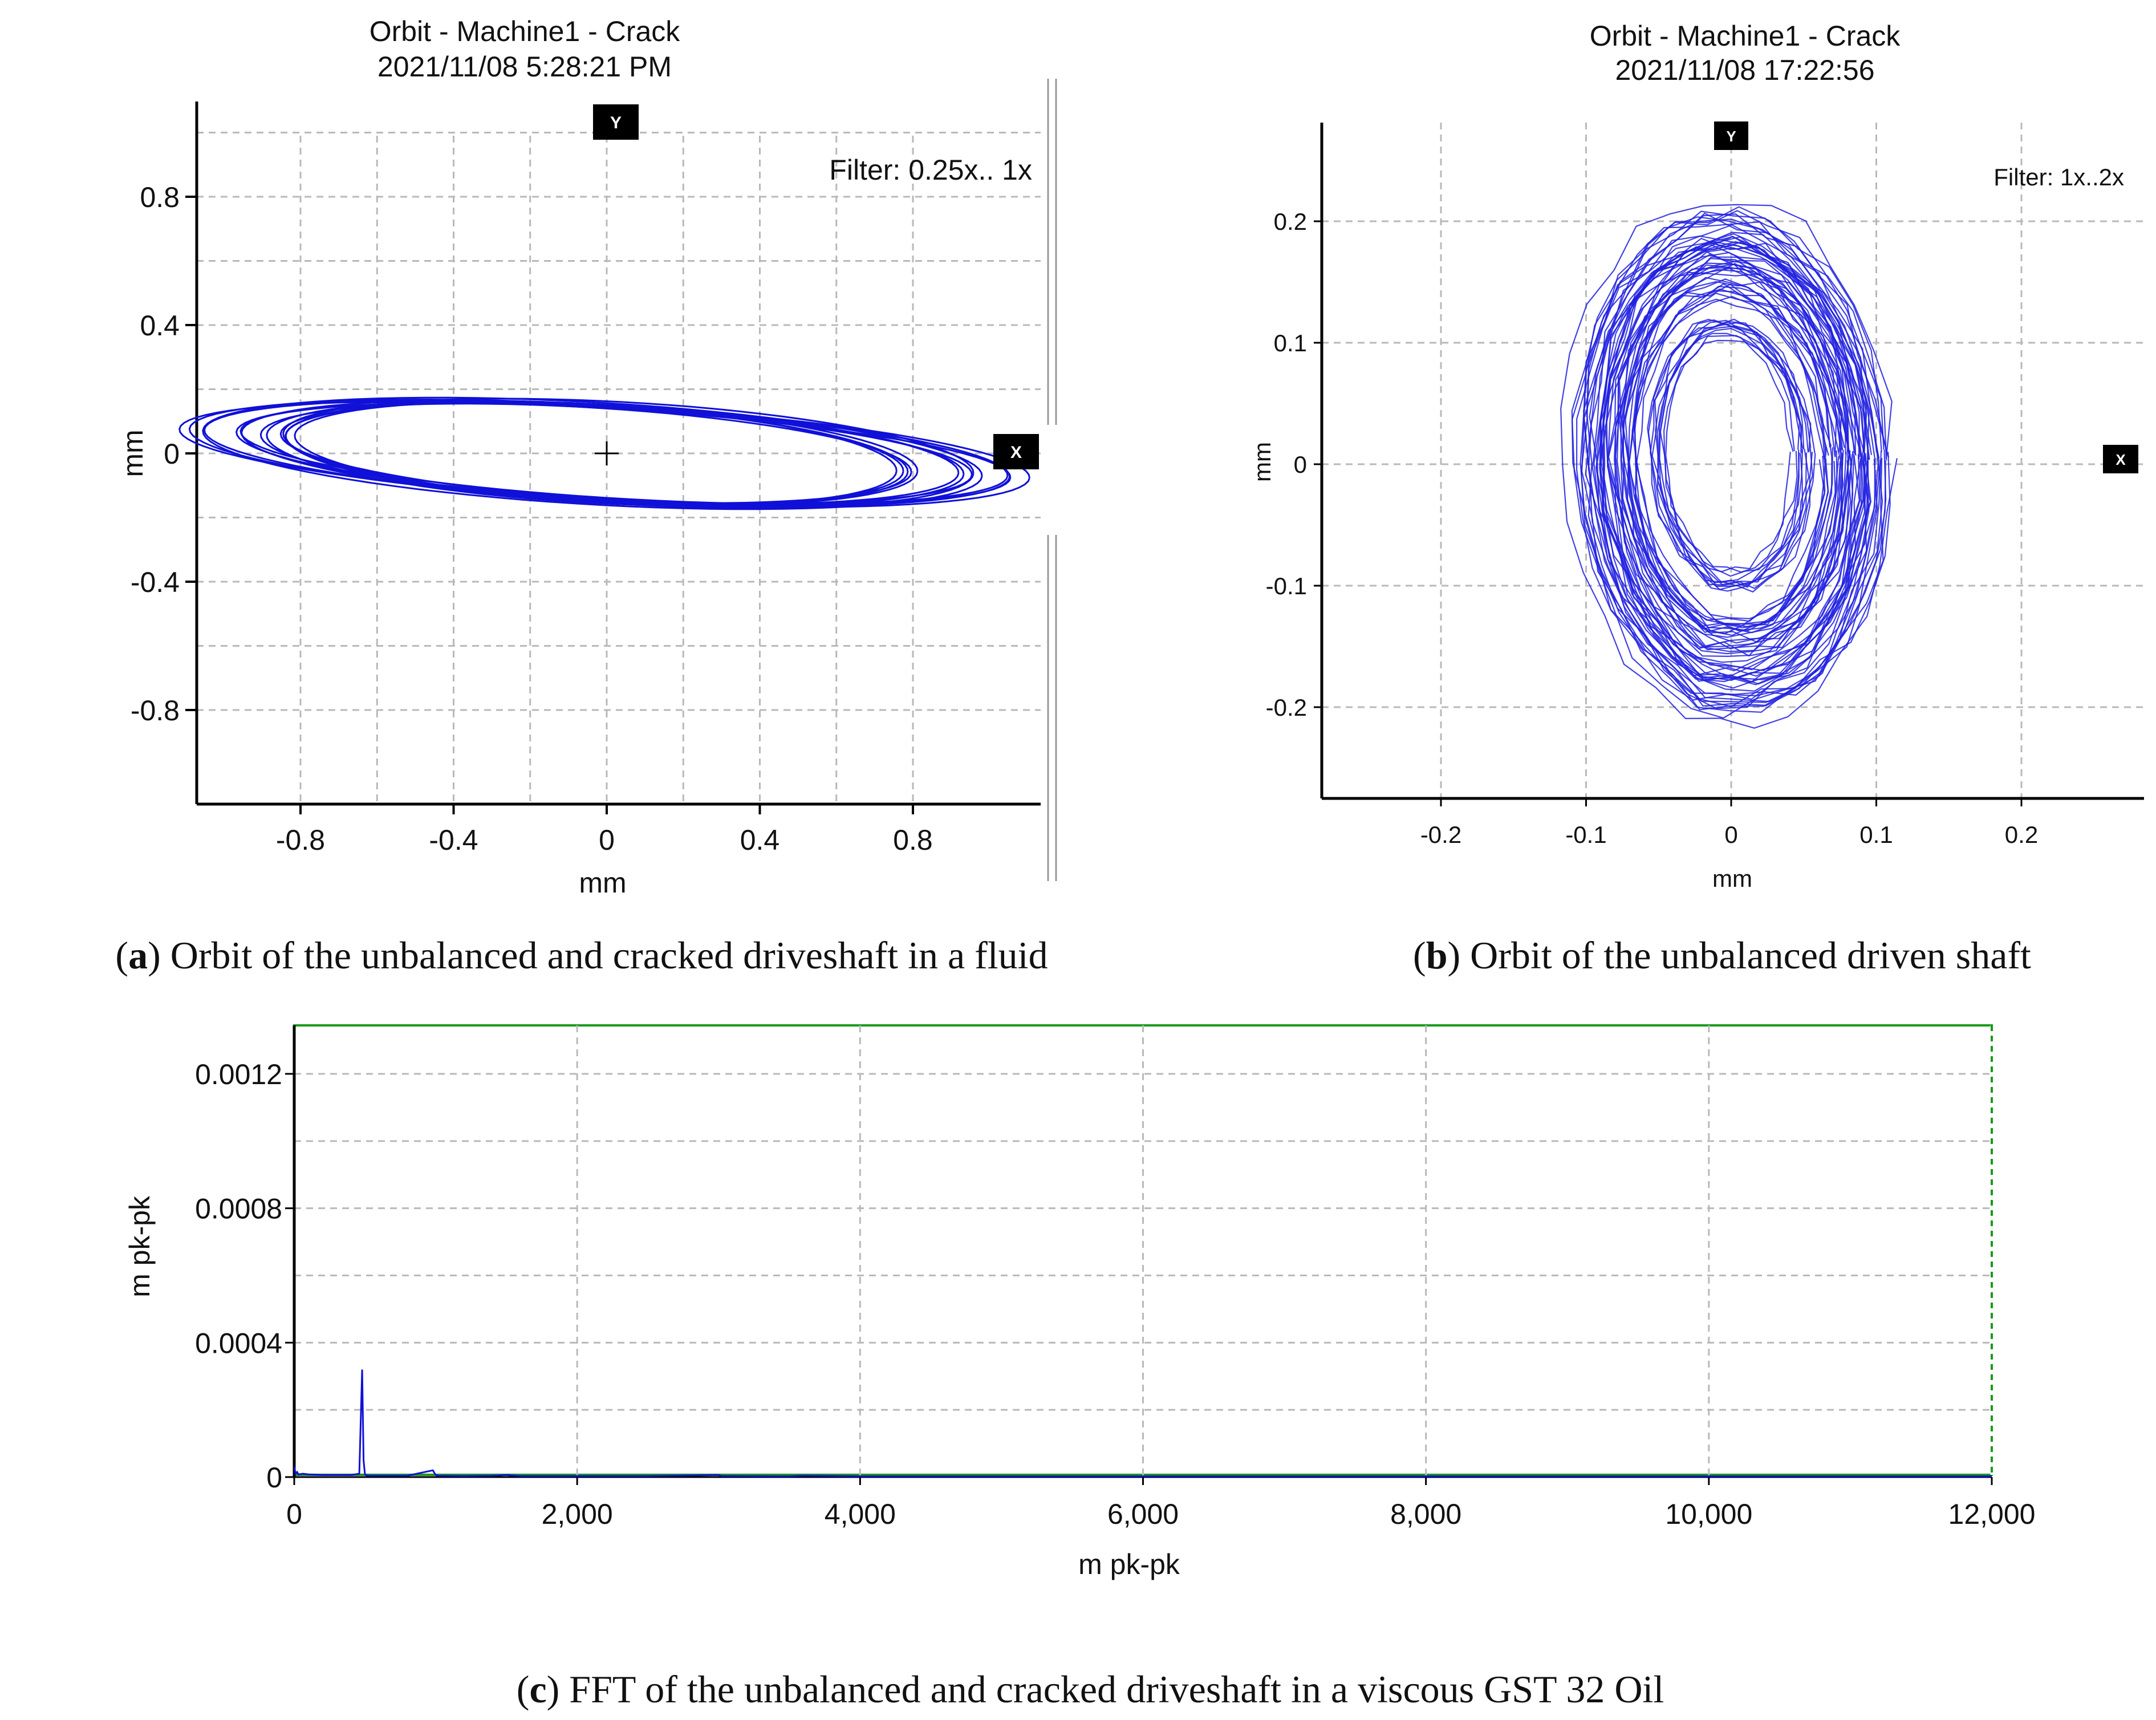 The width and height of the screenshot is (2156, 1720). What do you see at coordinates (1286, 586) in the screenshot?
I see `panel-b-y-tick-label: -0.1` at bounding box center [1286, 586].